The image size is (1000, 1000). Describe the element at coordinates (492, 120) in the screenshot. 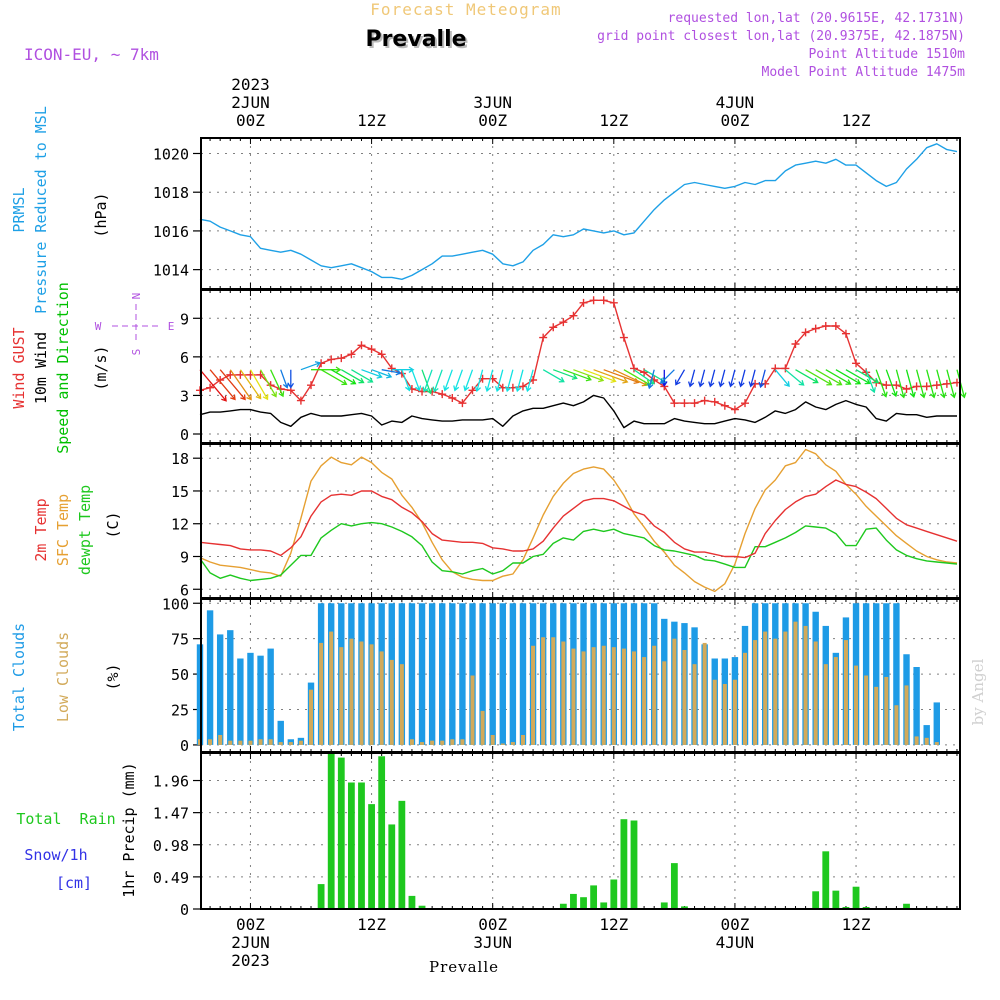

I see `top-time-label: 00Z` at that location.